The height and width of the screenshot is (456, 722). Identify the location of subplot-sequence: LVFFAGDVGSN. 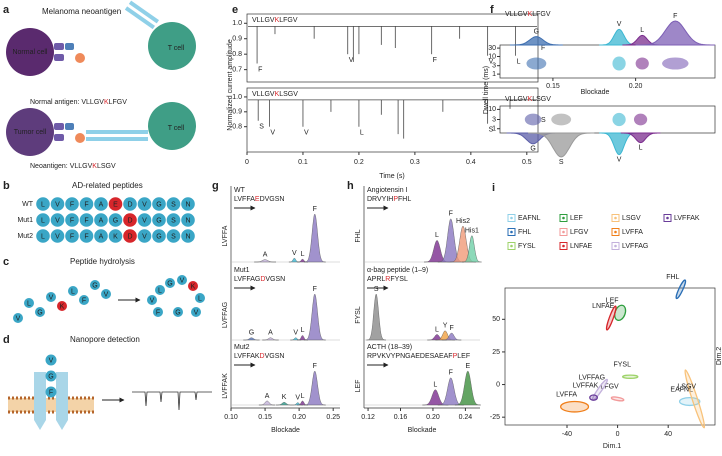
(259, 279).